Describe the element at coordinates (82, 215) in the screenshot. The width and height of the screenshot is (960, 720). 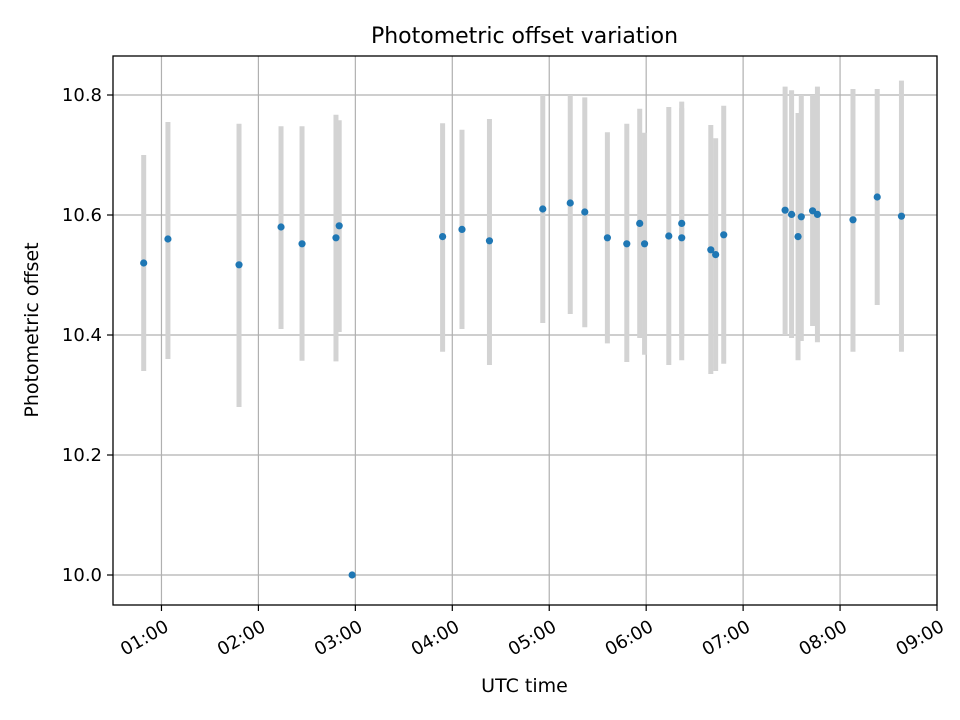
I see `y-tick-label: 10.6` at that location.